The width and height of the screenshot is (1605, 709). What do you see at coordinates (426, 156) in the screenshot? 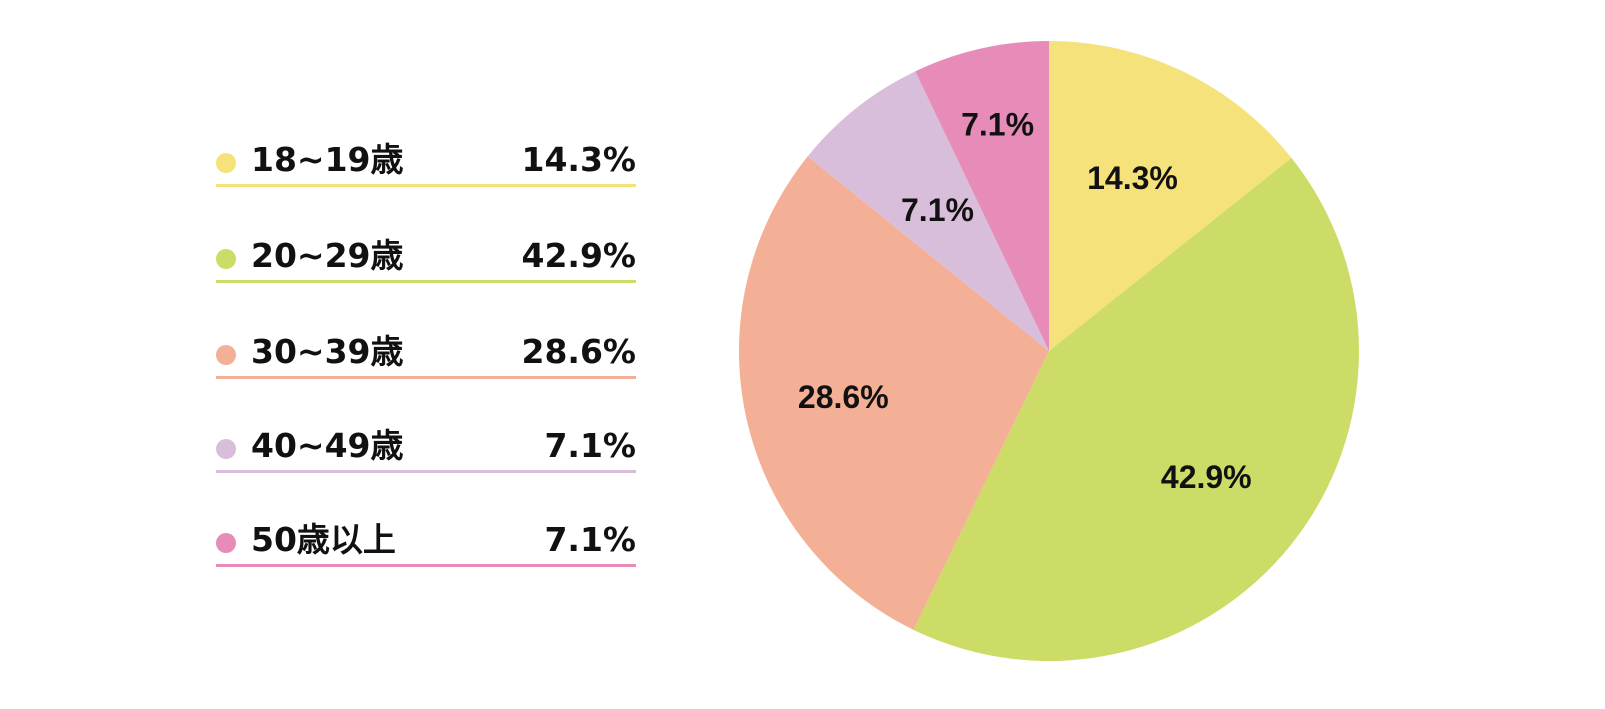
I see `legend-item: 18~19歳 14.3%` at bounding box center [426, 156].